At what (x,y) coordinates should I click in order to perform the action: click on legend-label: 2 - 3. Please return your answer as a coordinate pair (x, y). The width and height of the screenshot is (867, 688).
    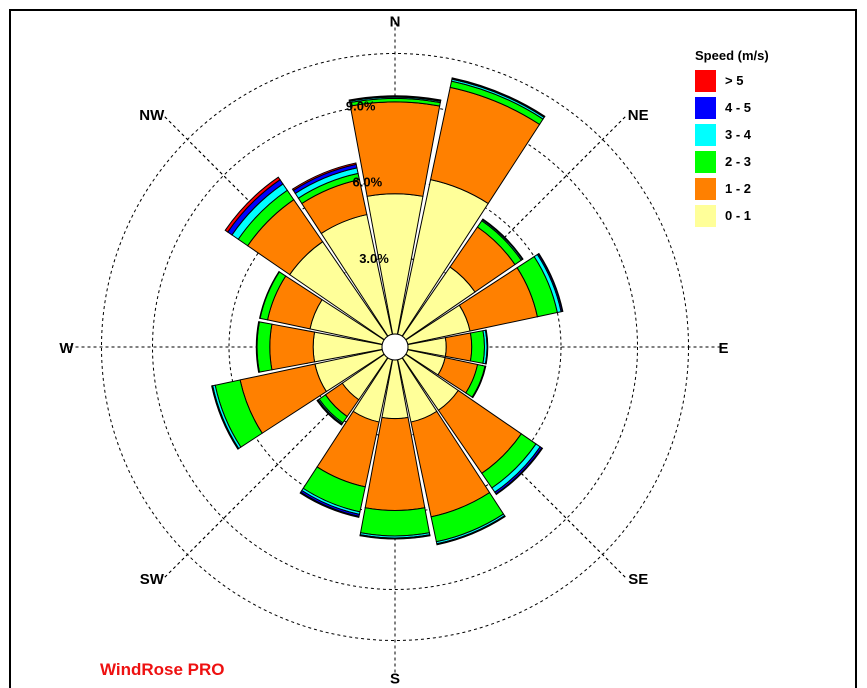
    Looking at the image, I should click on (738, 161).